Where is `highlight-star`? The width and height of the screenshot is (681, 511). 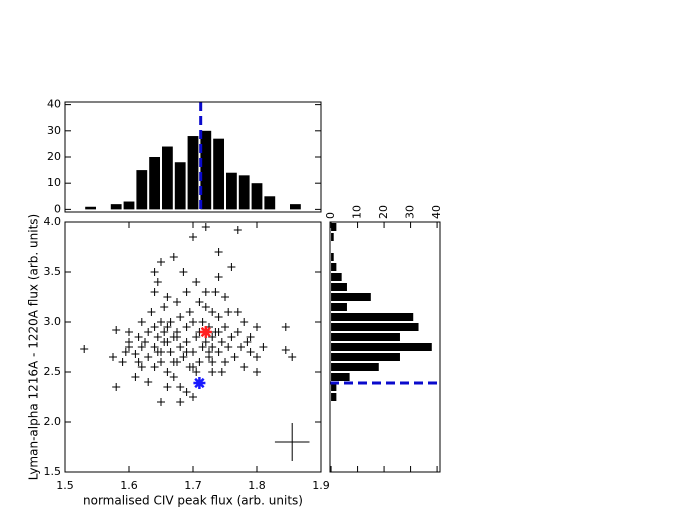 highlight-star is located at coordinates (199, 383).